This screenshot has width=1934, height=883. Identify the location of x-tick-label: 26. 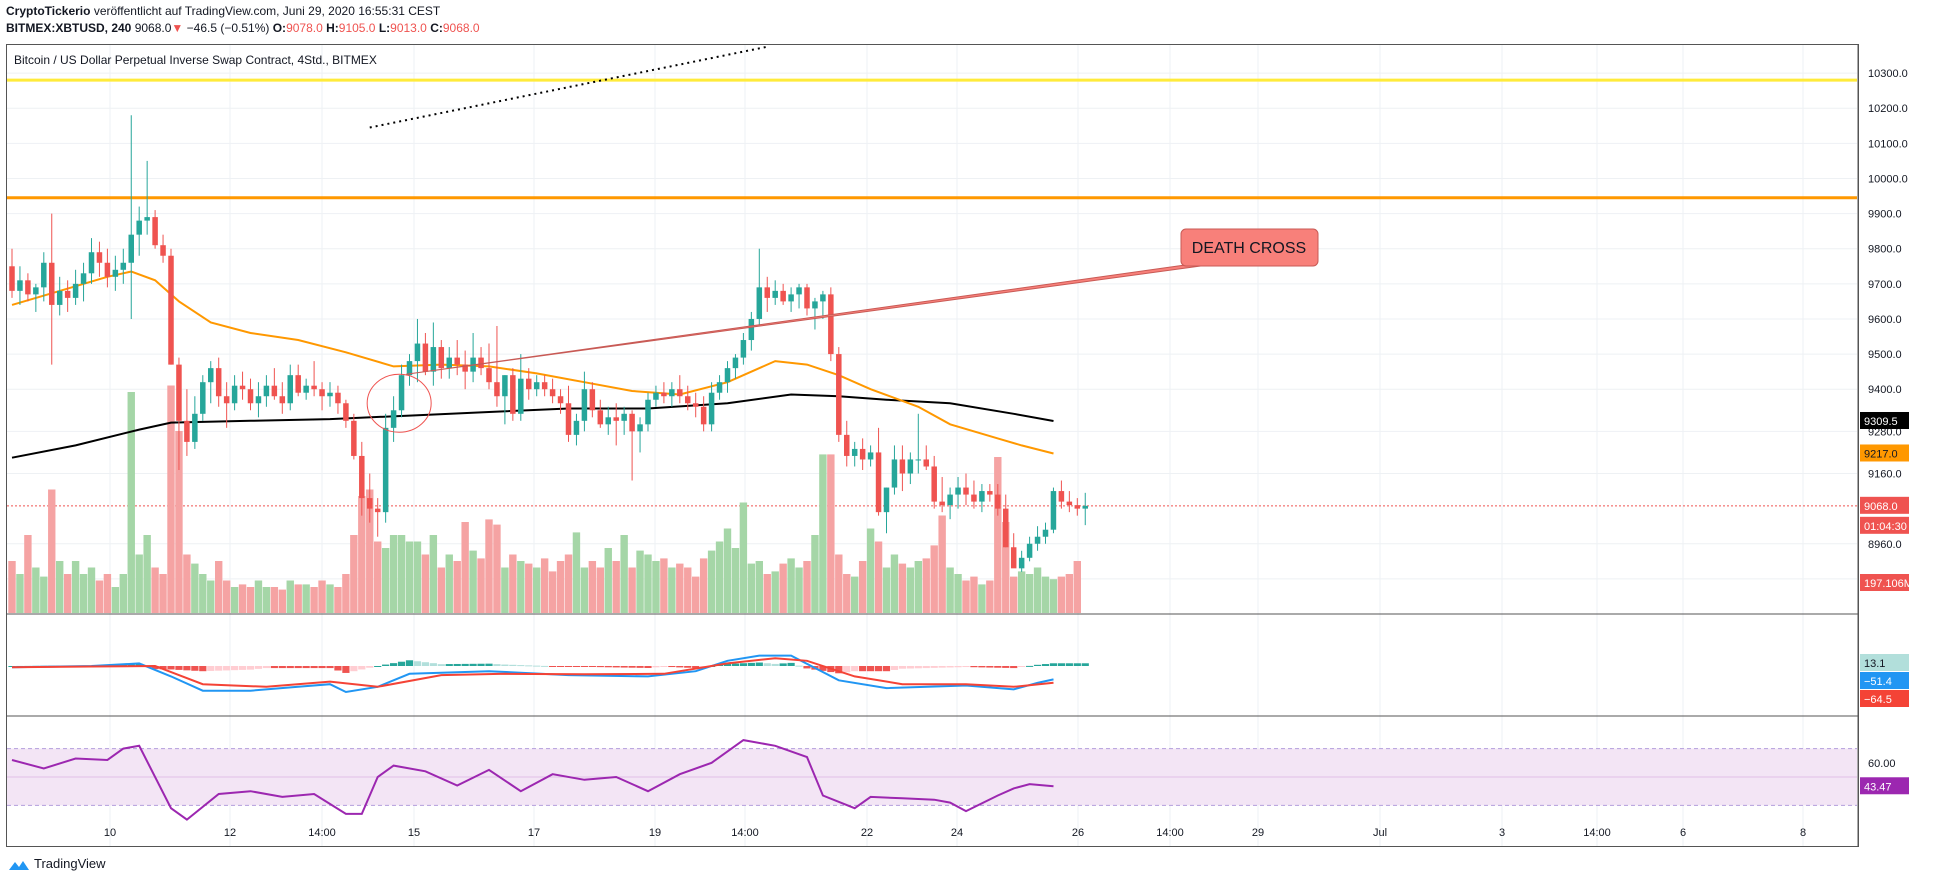
(1078, 833).